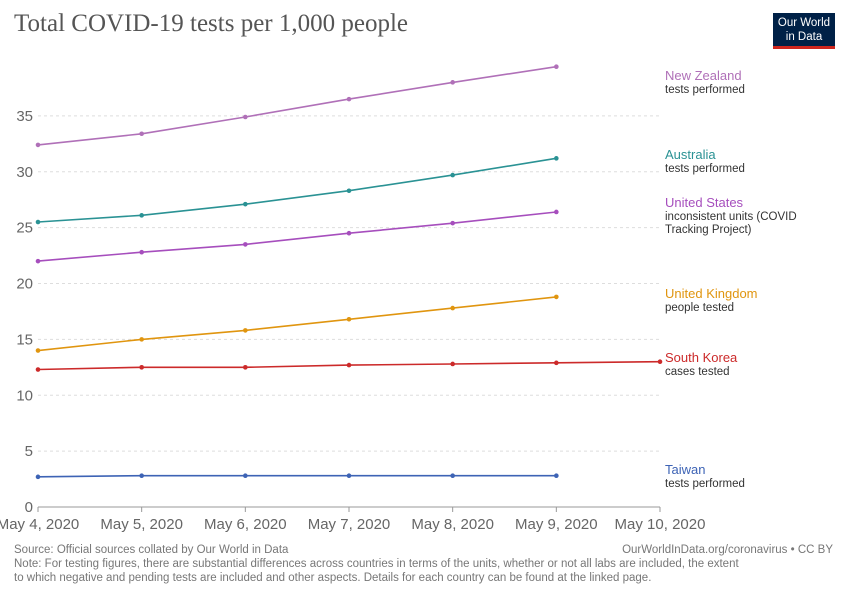  What do you see at coordinates (556, 524) in the screenshot?
I see `x-tick-label: May 9, 2020` at bounding box center [556, 524].